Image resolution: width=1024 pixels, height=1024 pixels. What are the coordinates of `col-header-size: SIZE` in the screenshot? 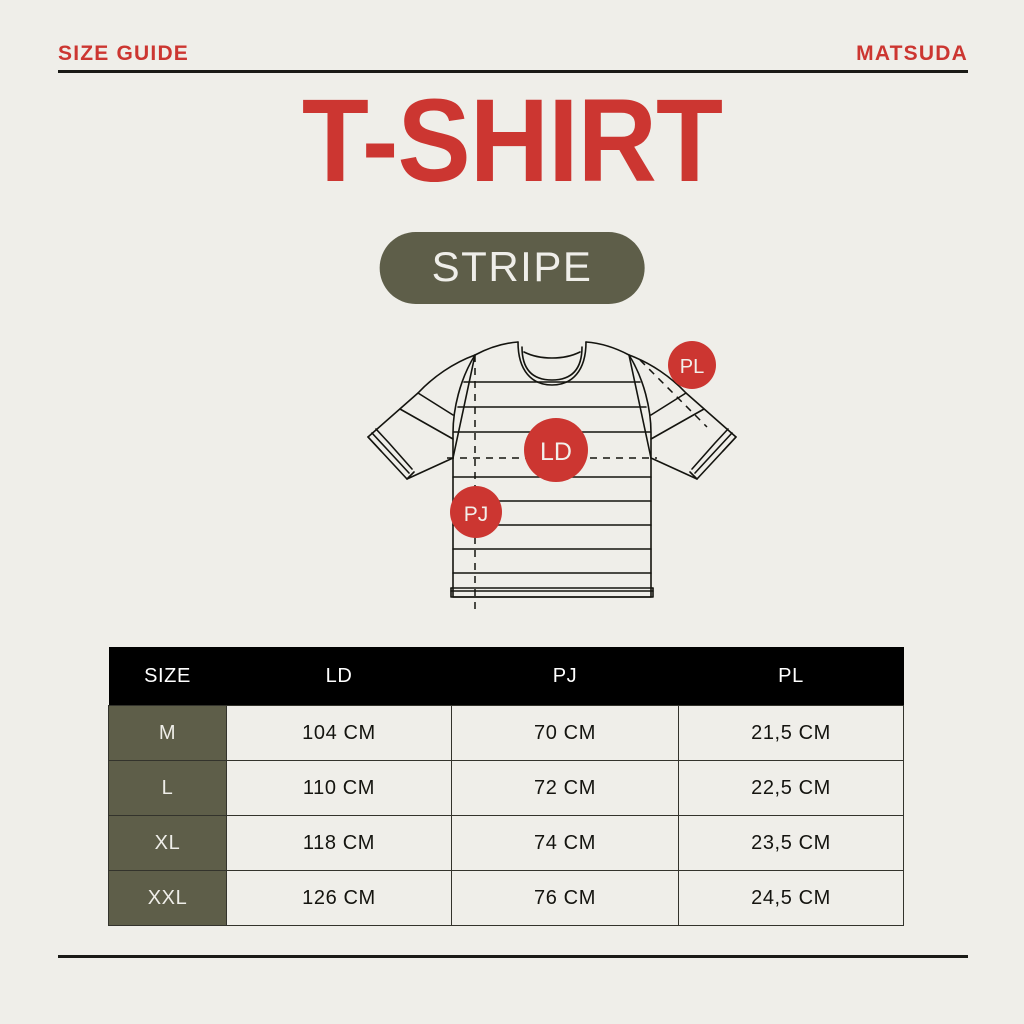 It's located at (167, 676).